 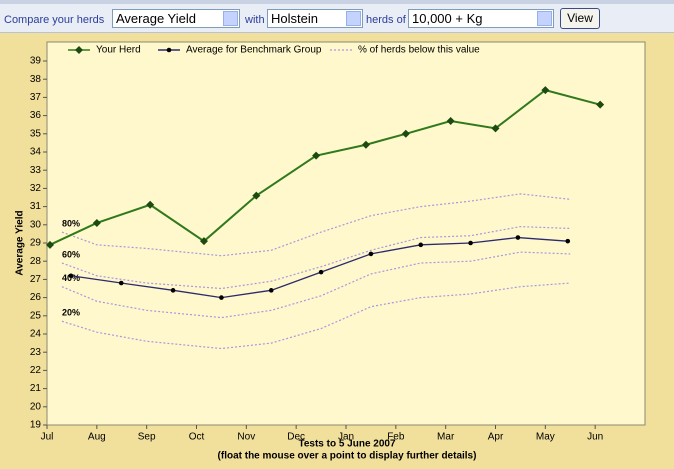 What do you see at coordinates (446, 437) in the screenshot?
I see `x-tick-label: Mar` at bounding box center [446, 437].